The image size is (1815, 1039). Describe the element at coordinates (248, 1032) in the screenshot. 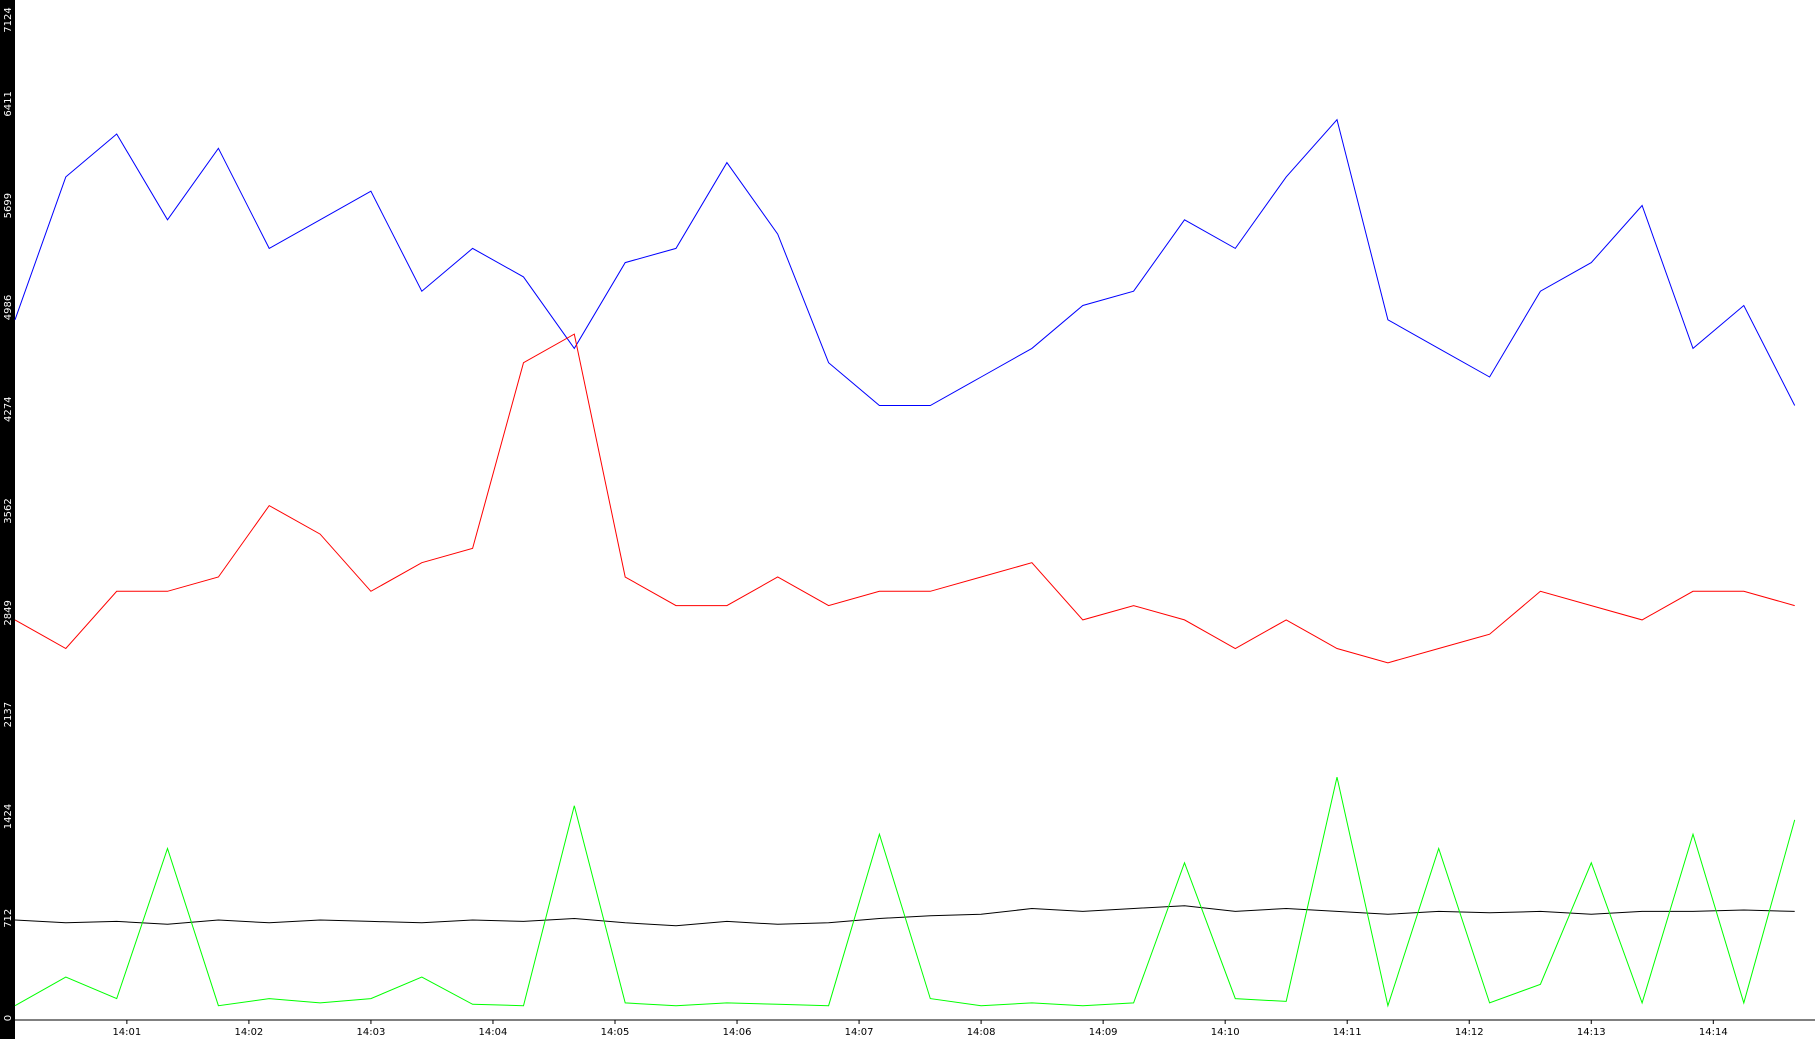

I see `x-tick-label: 14:02` at that location.